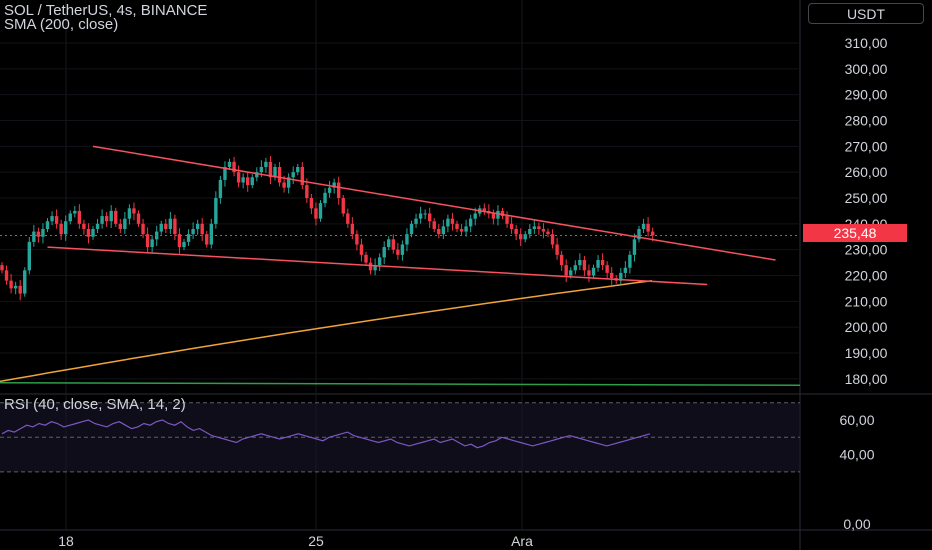 The height and width of the screenshot is (550, 932). I want to click on long-ma-line, so click(400, 384).